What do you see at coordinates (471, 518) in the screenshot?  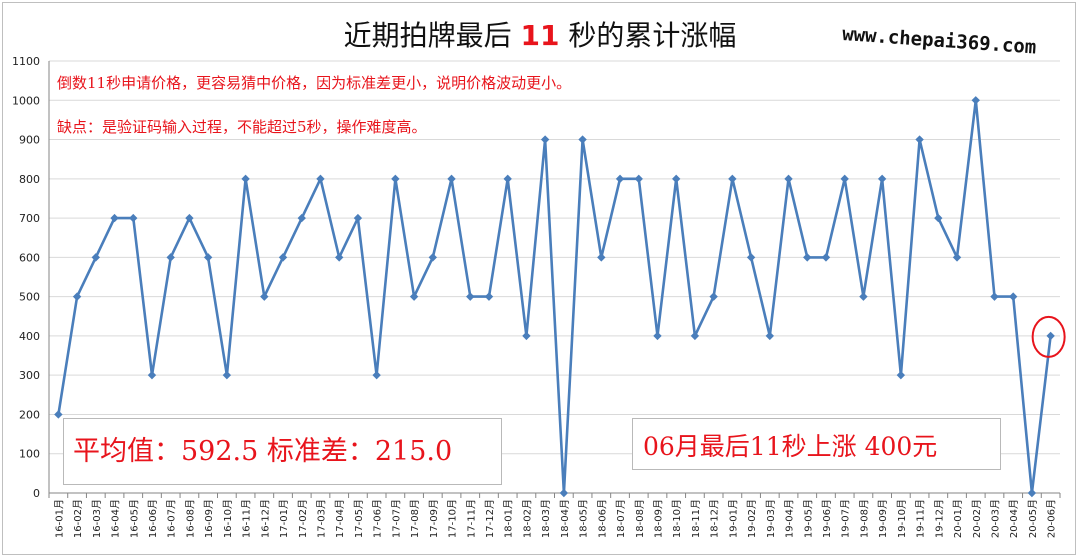 I see `x-tick-label: 17-11月` at bounding box center [471, 518].